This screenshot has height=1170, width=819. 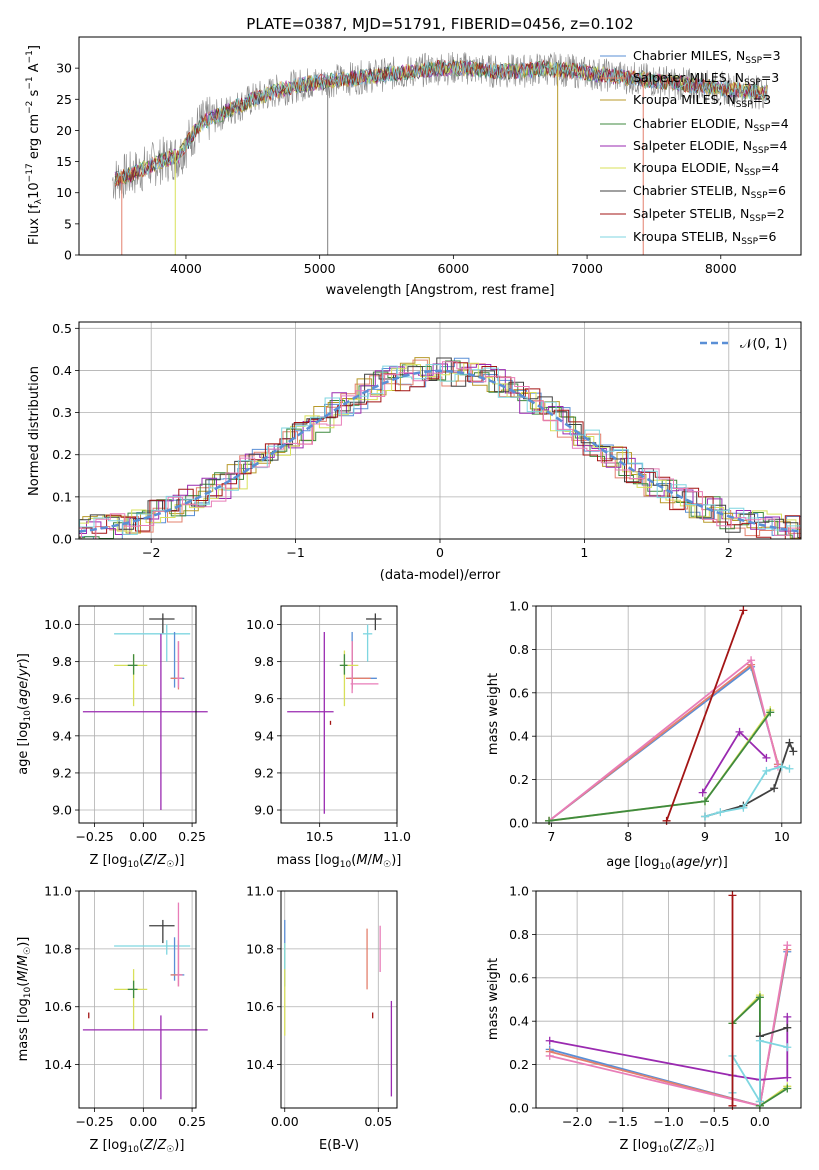 I want to click on legend-entry: Chabrier ELODIE, NSSP=4, so click(x=694, y=125).